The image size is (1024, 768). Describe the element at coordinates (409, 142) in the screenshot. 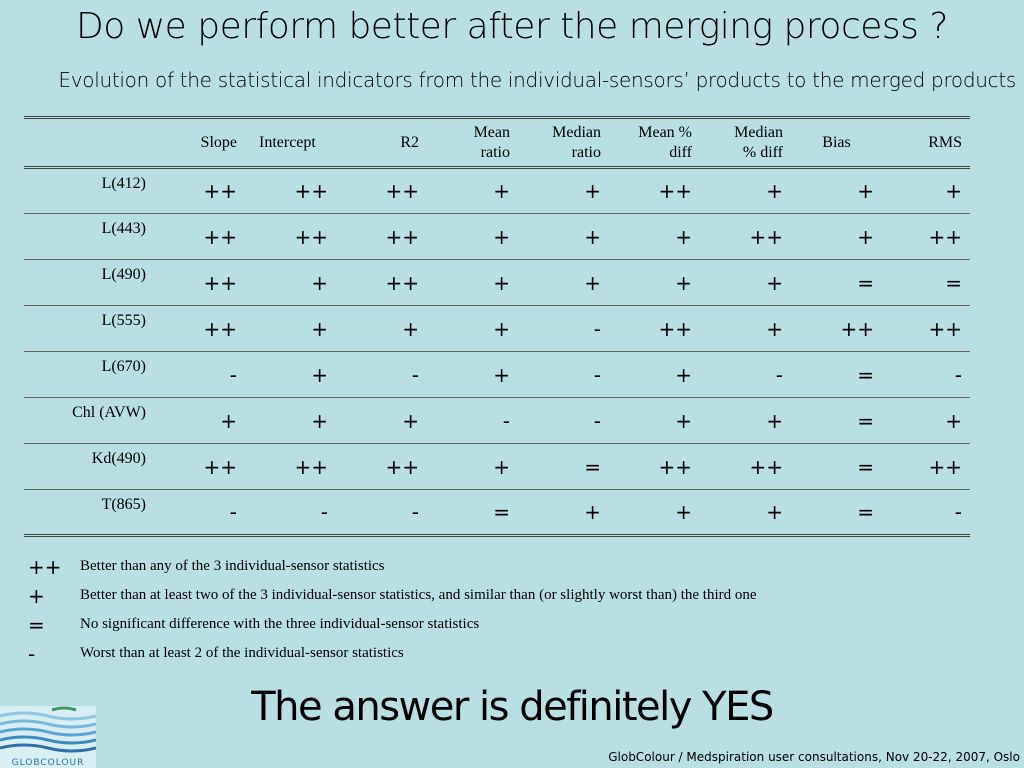

I see `header-r2: R2` at that location.